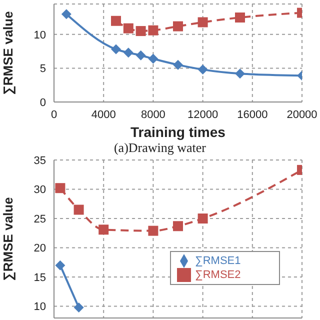  What do you see at coordinates (40, 278) in the screenshot?
I see `y-tick-label: 15` at bounding box center [40, 278].